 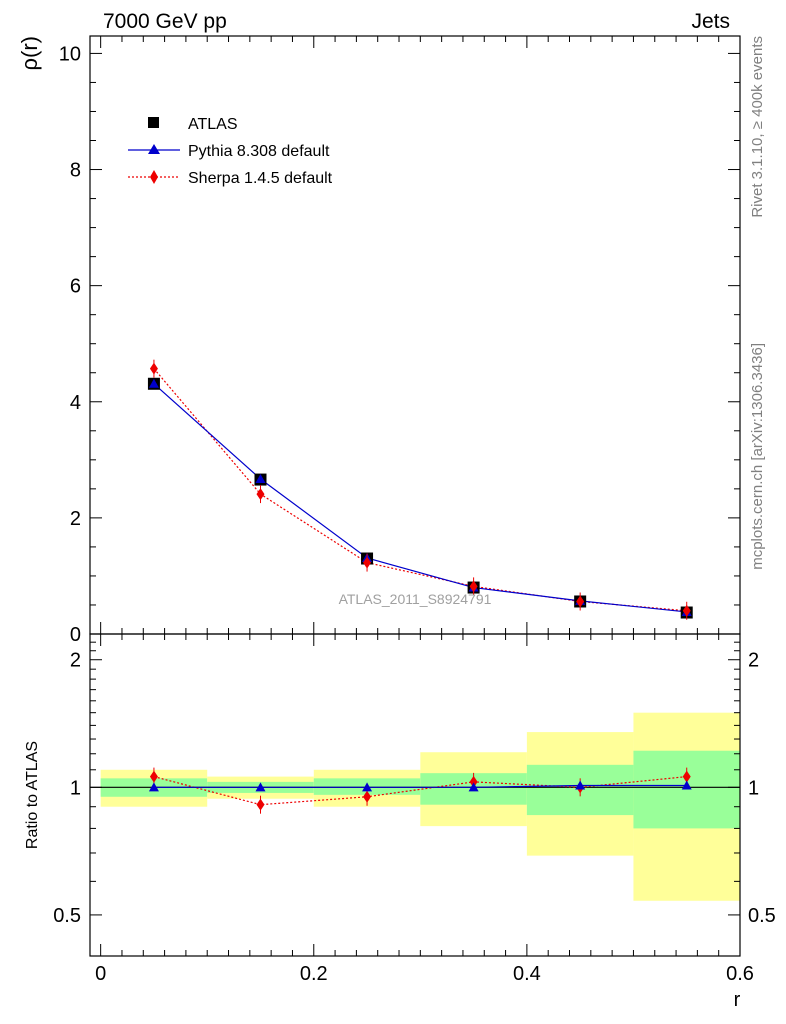 What do you see at coordinates (154, 177) in the screenshot?
I see `legend-diamond-marker` at bounding box center [154, 177].